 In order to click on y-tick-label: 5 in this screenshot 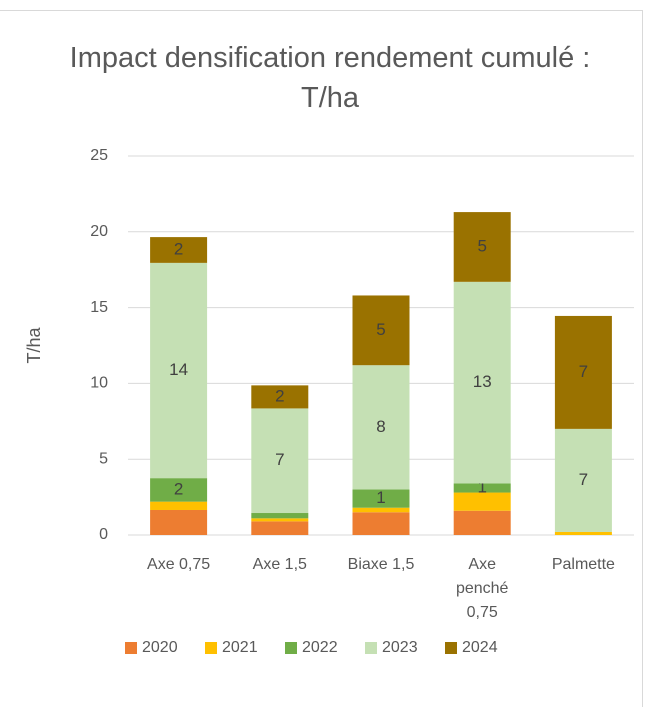, I will do `click(103, 458)`.